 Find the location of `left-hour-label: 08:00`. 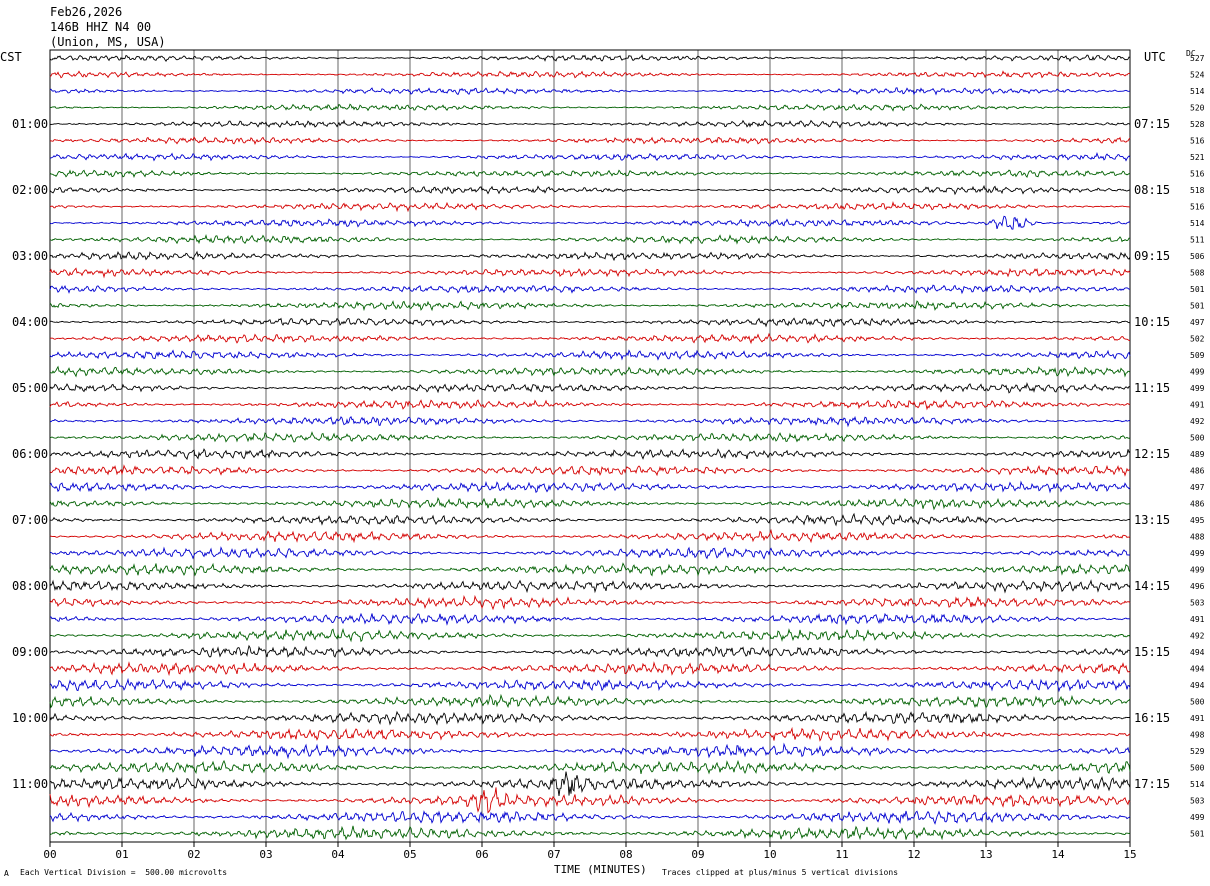

left-hour-label: 08:00 is located at coordinates (30, 586).